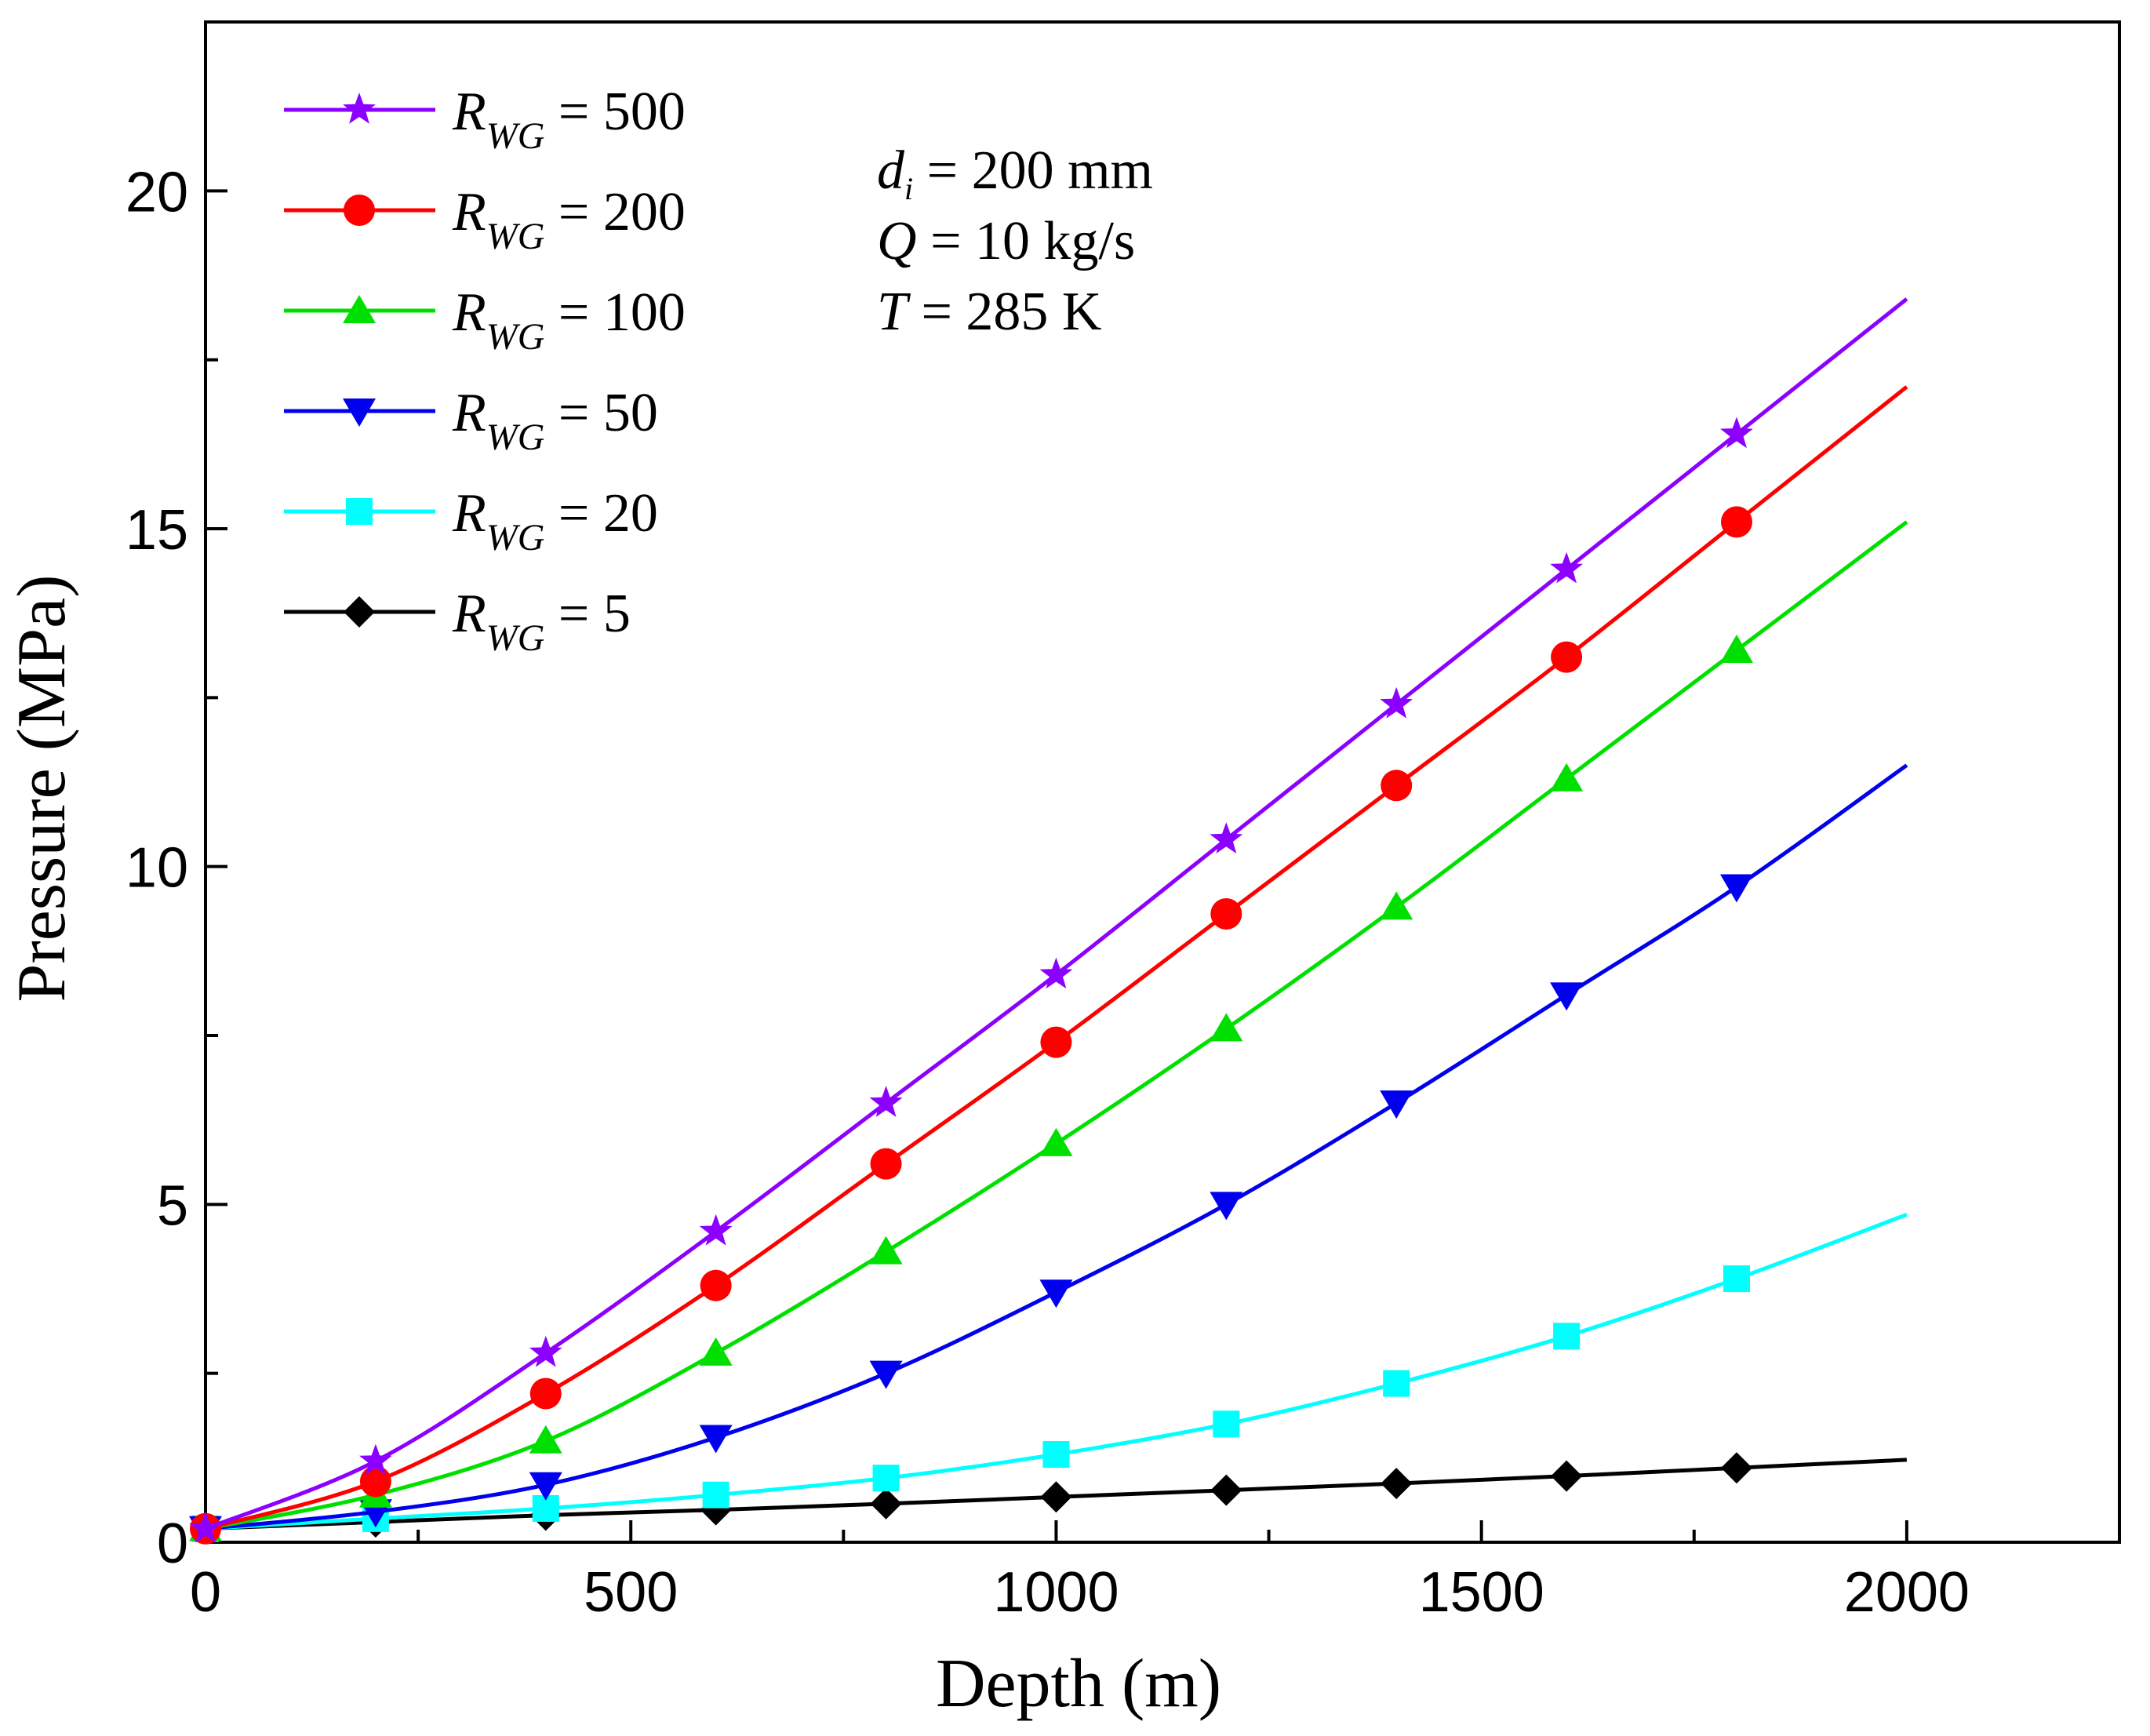  I want to click on legend-label: RWG = 500, so click(569, 119).